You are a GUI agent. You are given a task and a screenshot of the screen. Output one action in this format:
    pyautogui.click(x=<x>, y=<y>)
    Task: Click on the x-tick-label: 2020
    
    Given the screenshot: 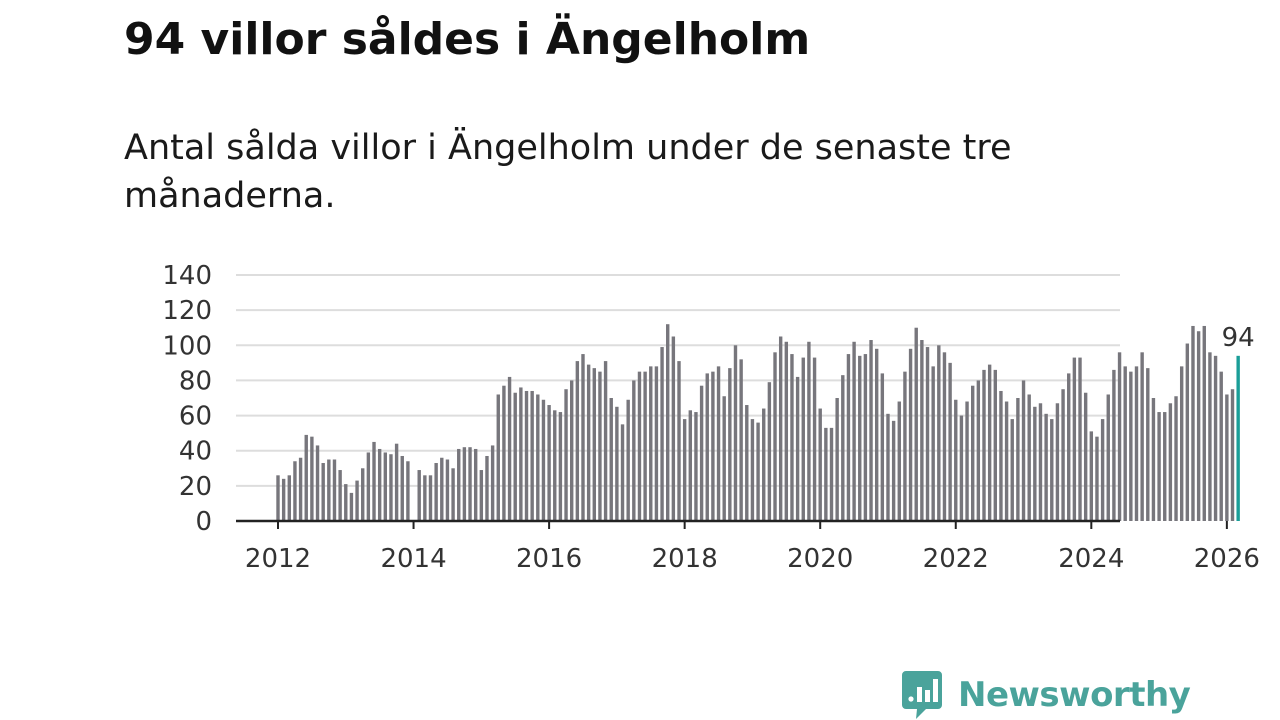 What is the action you would take?
    pyautogui.click(x=820, y=559)
    